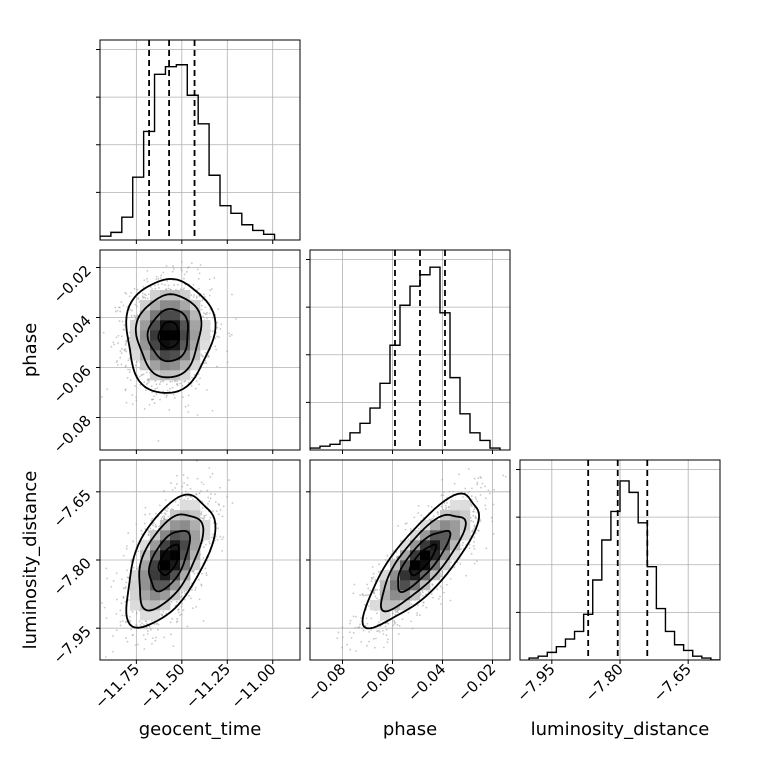 The image size is (760, 760). Describe the element at coordinates (405, 358) in the screenshot. I see `histogram-phase` at that location.